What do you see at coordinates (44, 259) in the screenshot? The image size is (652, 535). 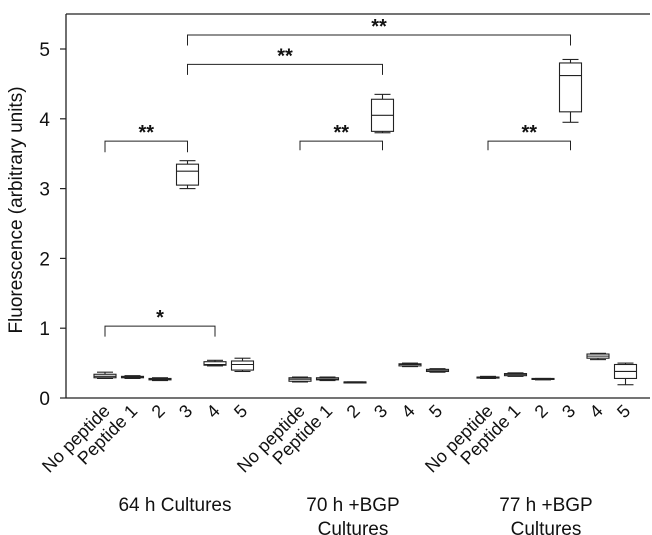 I see `y-tick-label: 2` at bounding box center [44, 259].